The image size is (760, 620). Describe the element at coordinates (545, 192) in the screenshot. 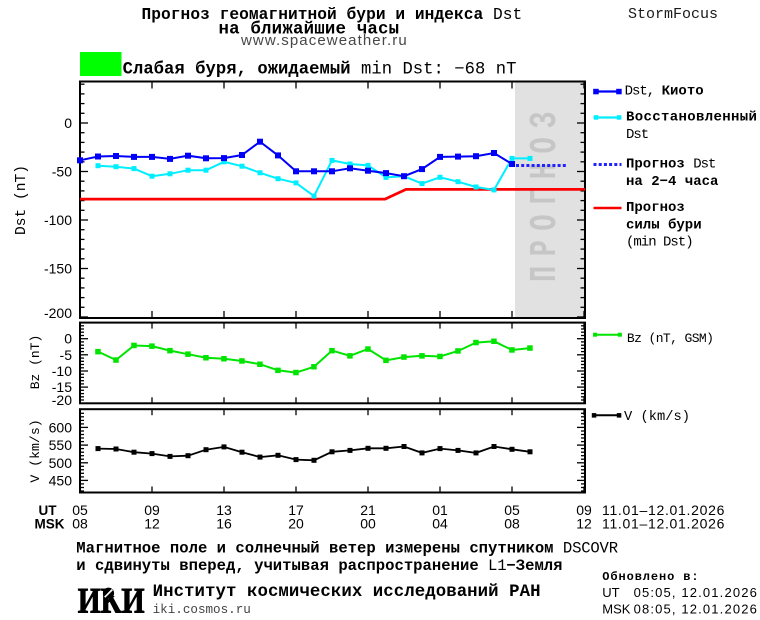

I see `svg-text: ПРОГНОЗ` at that location.